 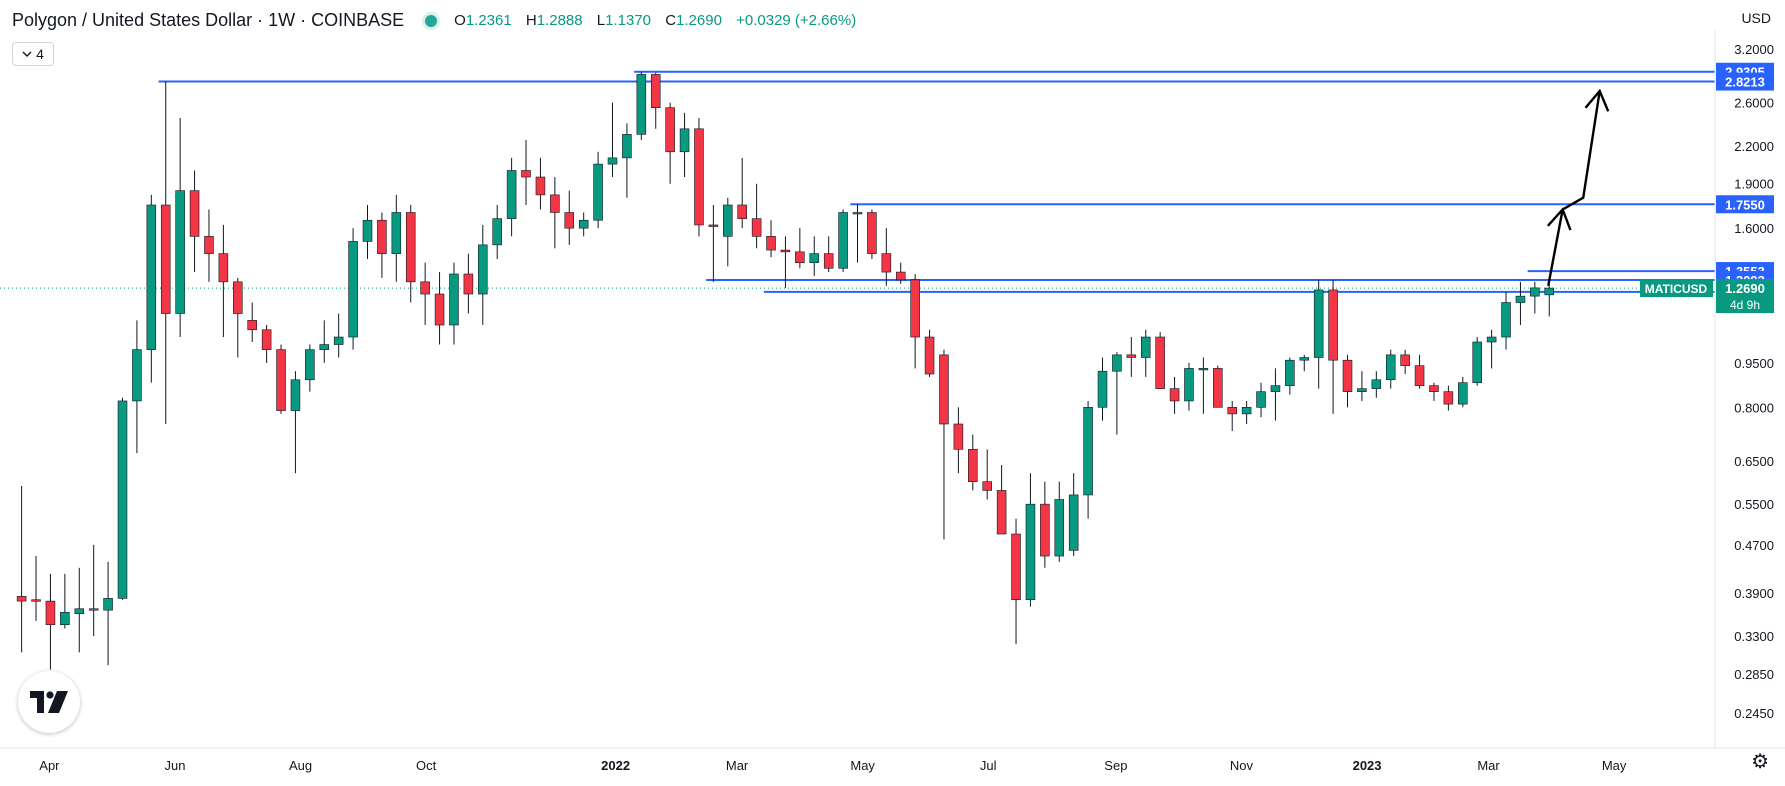 What do you see at coordinates (1754, 49) in the screenshot?
I see `y-tick-label: 3.2000` at bounding box center [1754, 49].